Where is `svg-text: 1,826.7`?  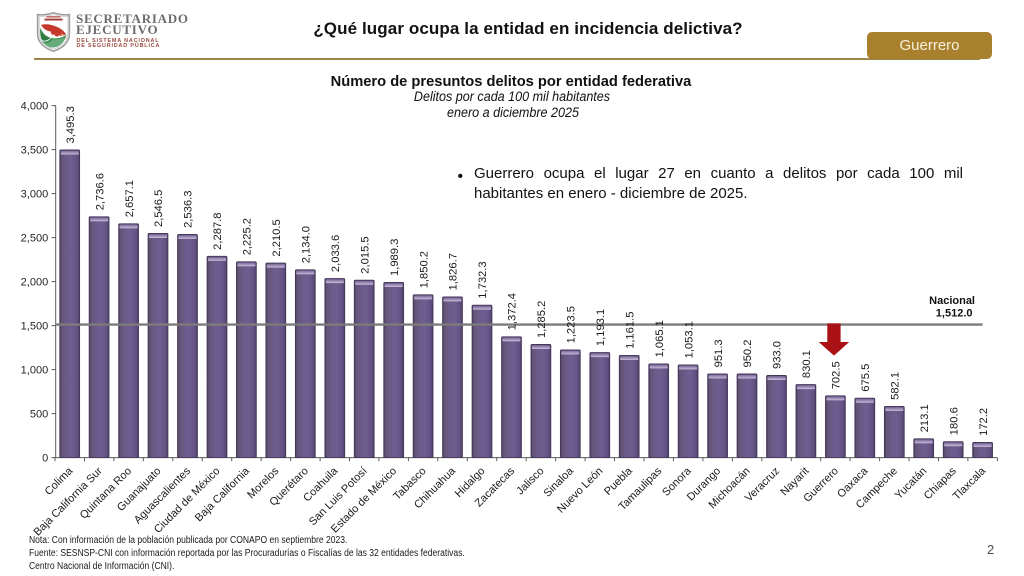 svg-text: 1,826.7 is located at coordinates (454, 271).